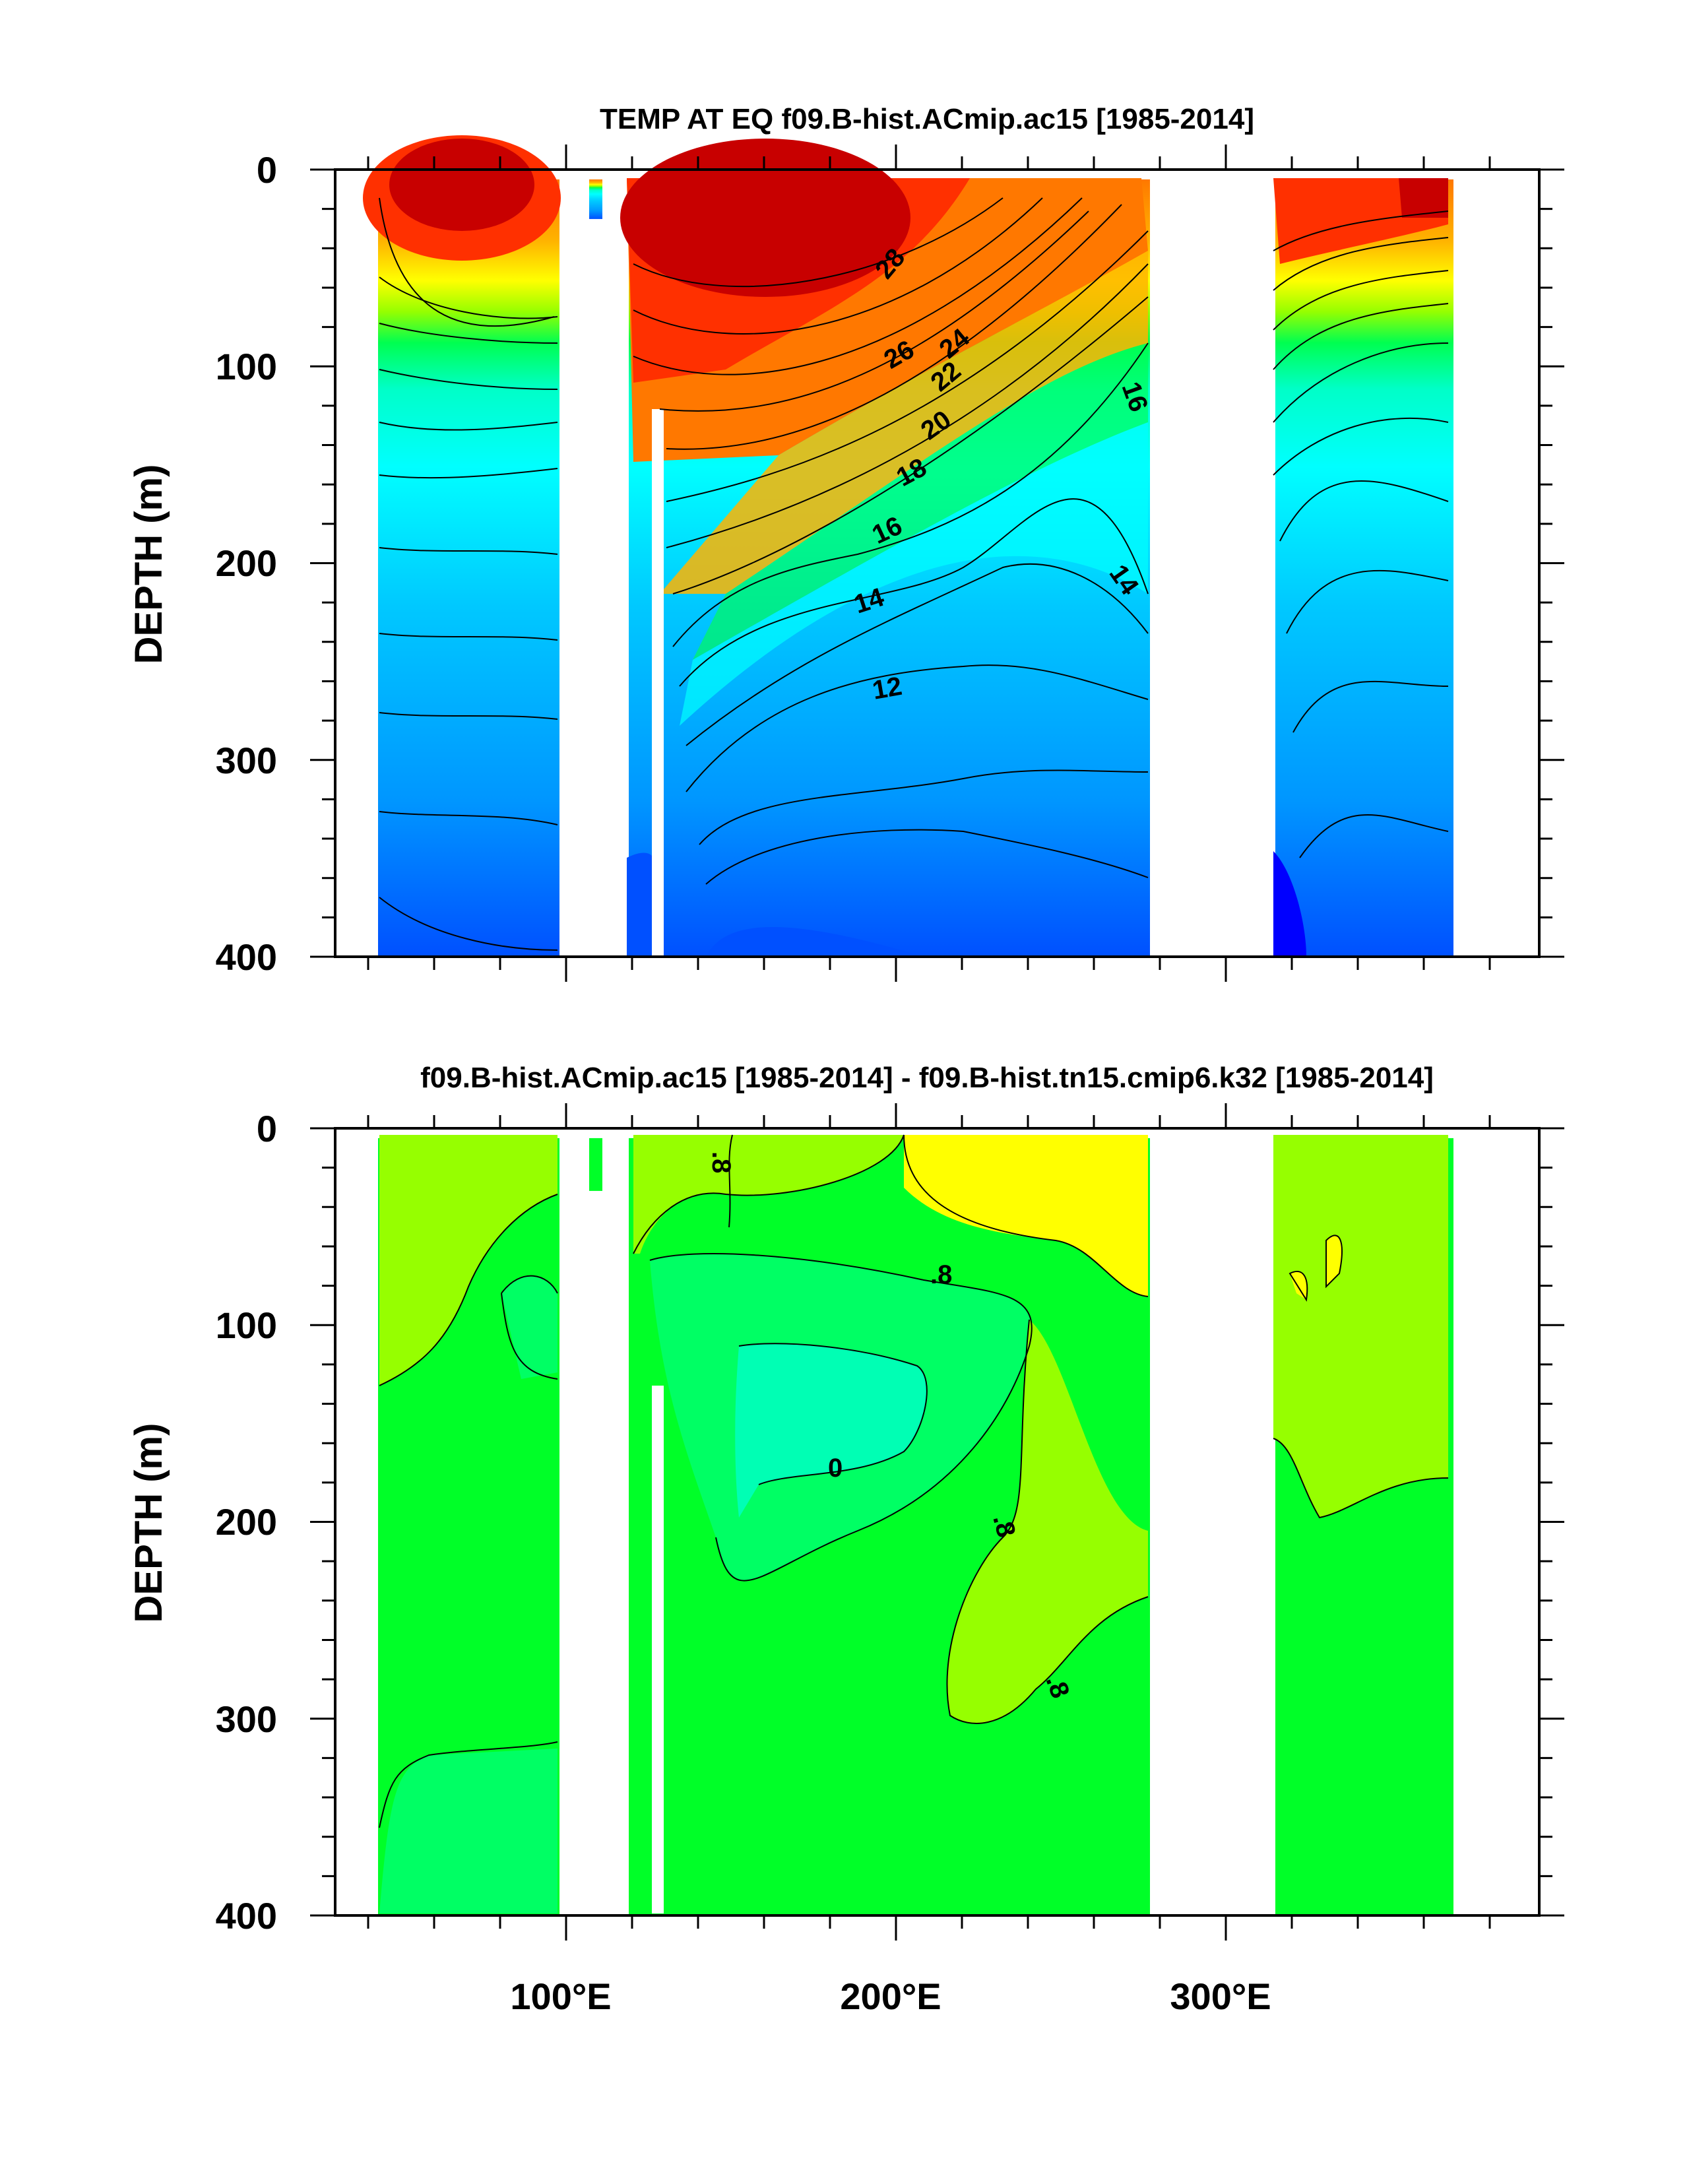  Describe the element at coordinates (722, 1162) in the screenshot. I see `contour-label-0.8a: .8` at that location.